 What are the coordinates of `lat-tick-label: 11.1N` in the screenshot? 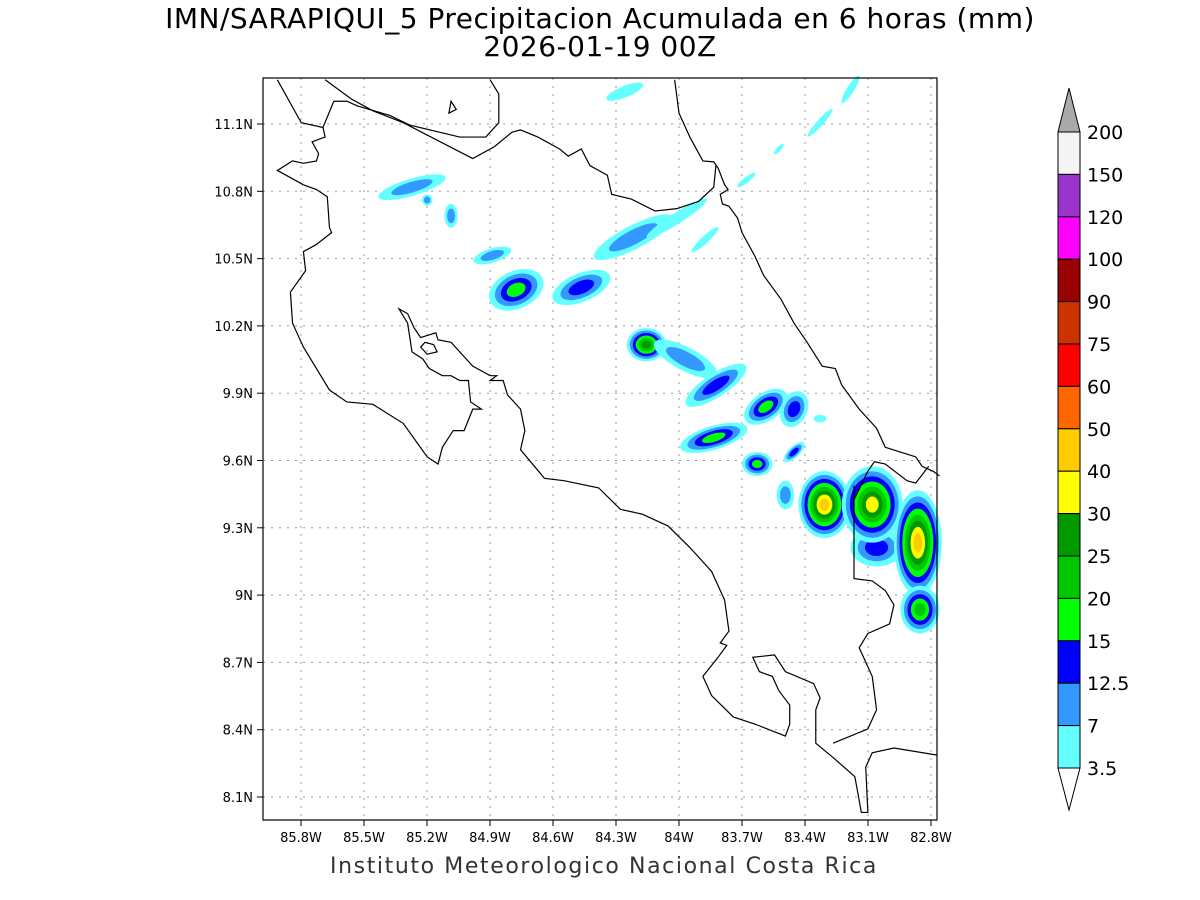 It's located at (233, 125).